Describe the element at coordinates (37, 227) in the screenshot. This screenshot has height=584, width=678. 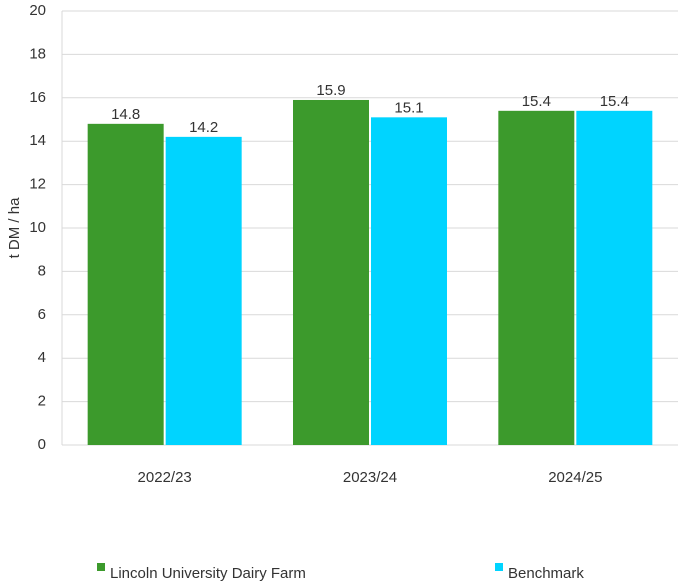
I see `y-tick-label: 10` at that location.